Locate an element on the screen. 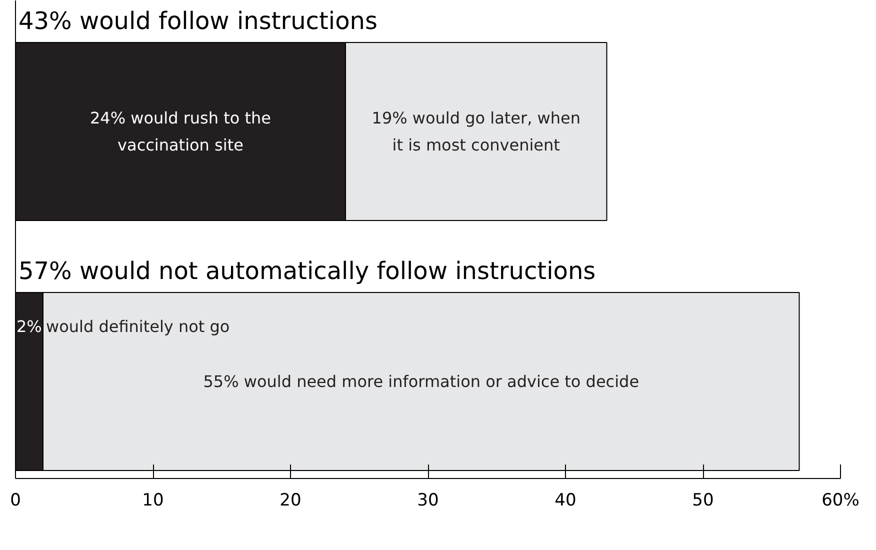 The width and height of the screenshot is (876, 550). x-tick-label: 10 is located at coordinates (153, 500).